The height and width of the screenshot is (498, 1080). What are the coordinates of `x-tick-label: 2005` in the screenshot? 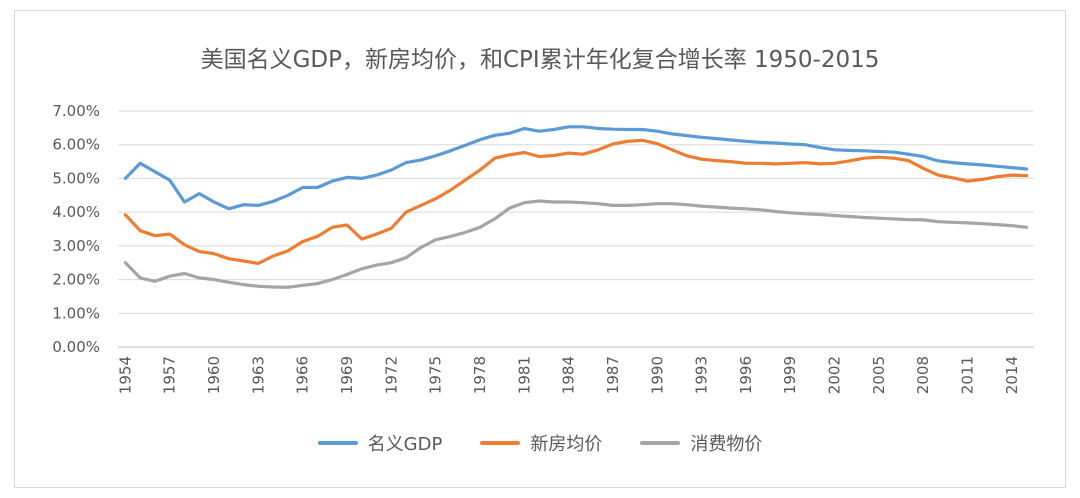 It's located at (879, 375).